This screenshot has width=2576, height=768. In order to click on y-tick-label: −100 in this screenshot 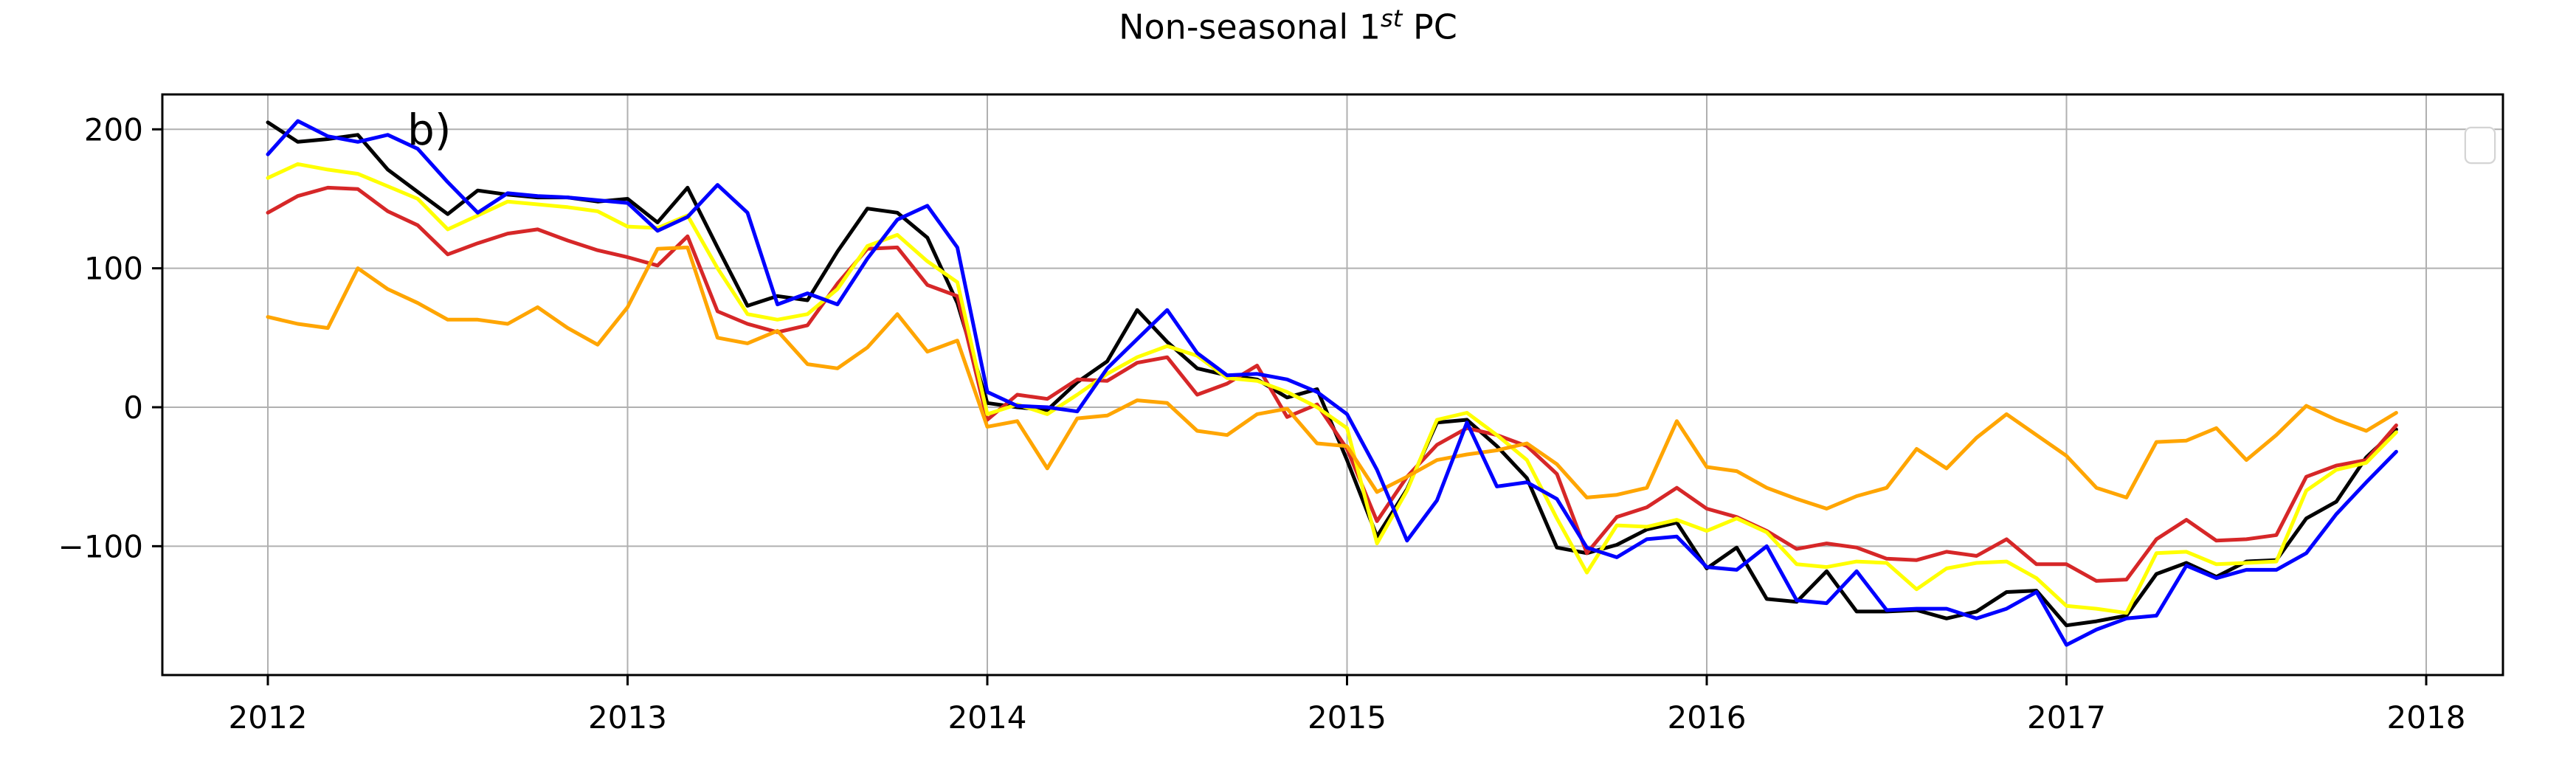, I will do `click(100, 546)`.